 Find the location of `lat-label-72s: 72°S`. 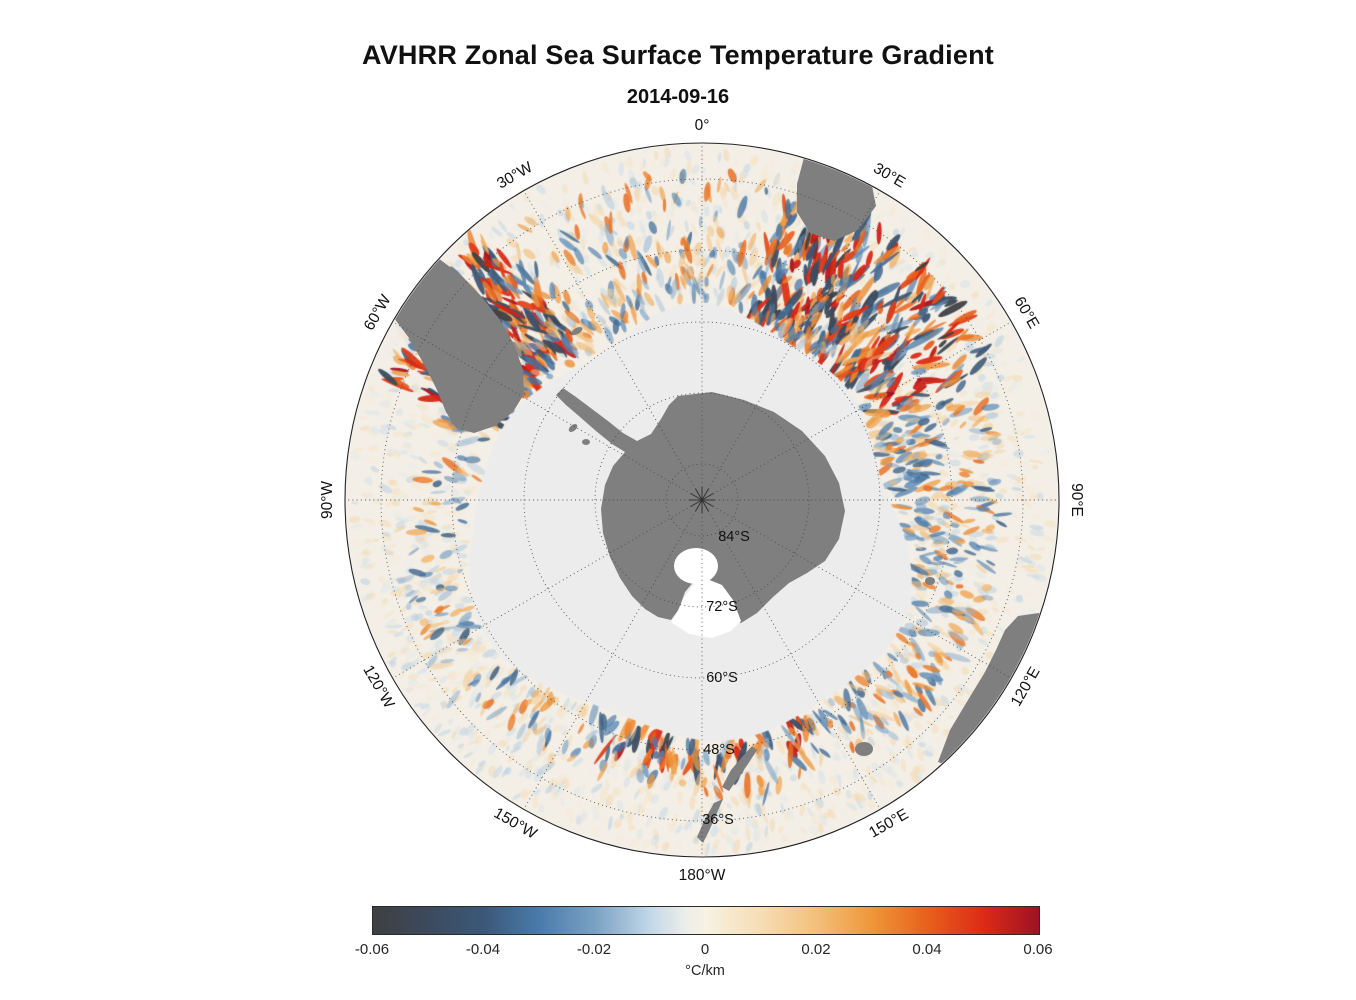

lat-label-72s: 72°S is located at coordinates (722, 607).